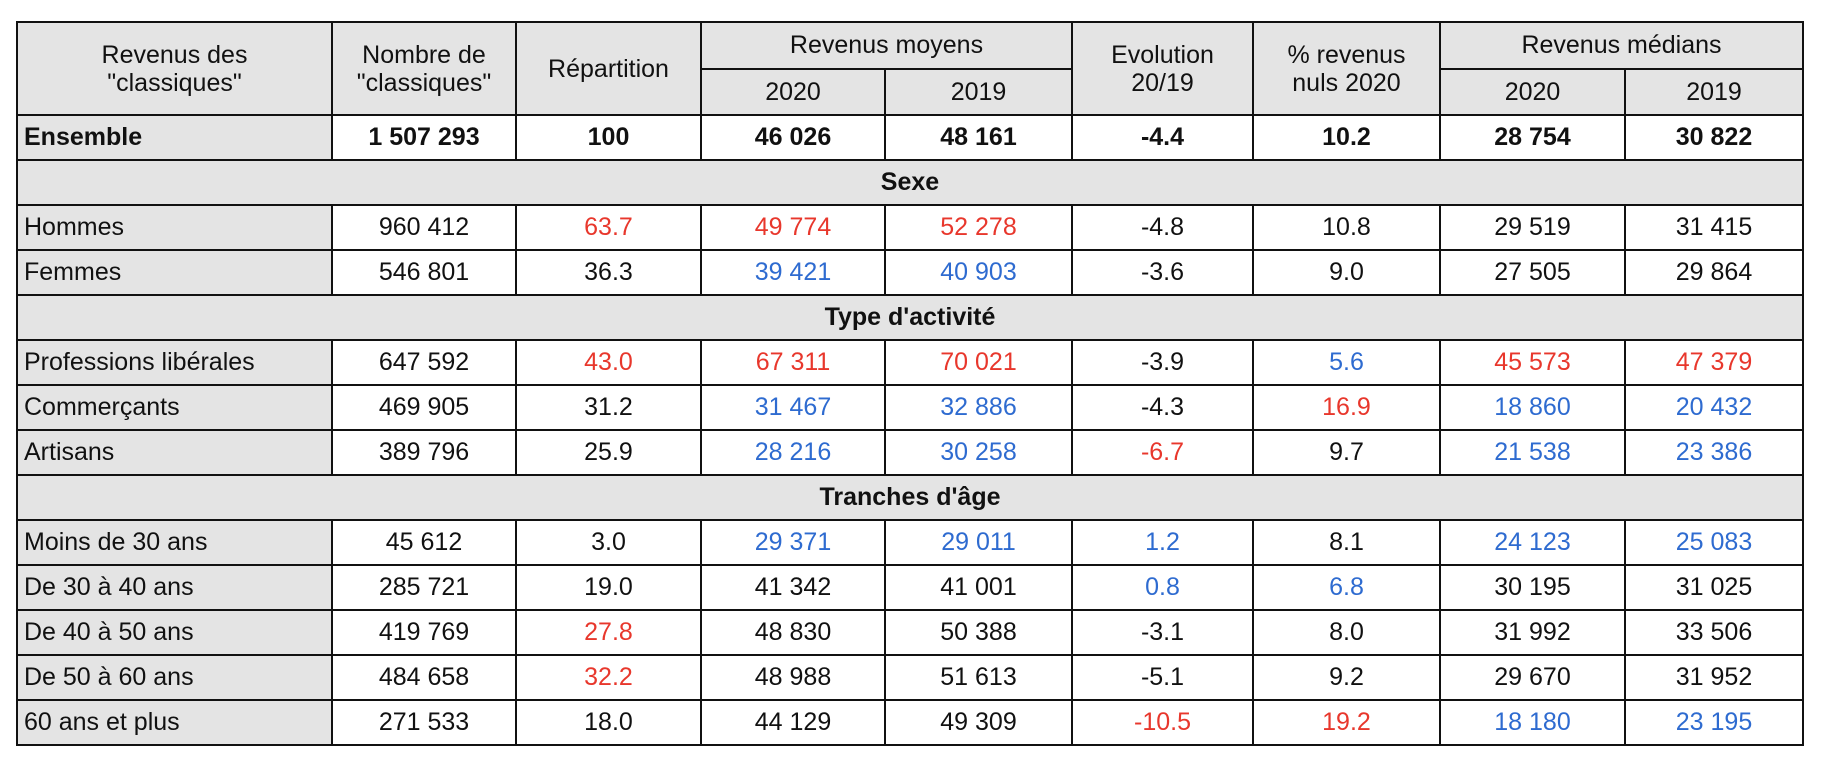 The image size is (1826, 770). Describe the element at coordinates (1162, 677) in the screenshot. I see `table-cell: -5.1` at that location.